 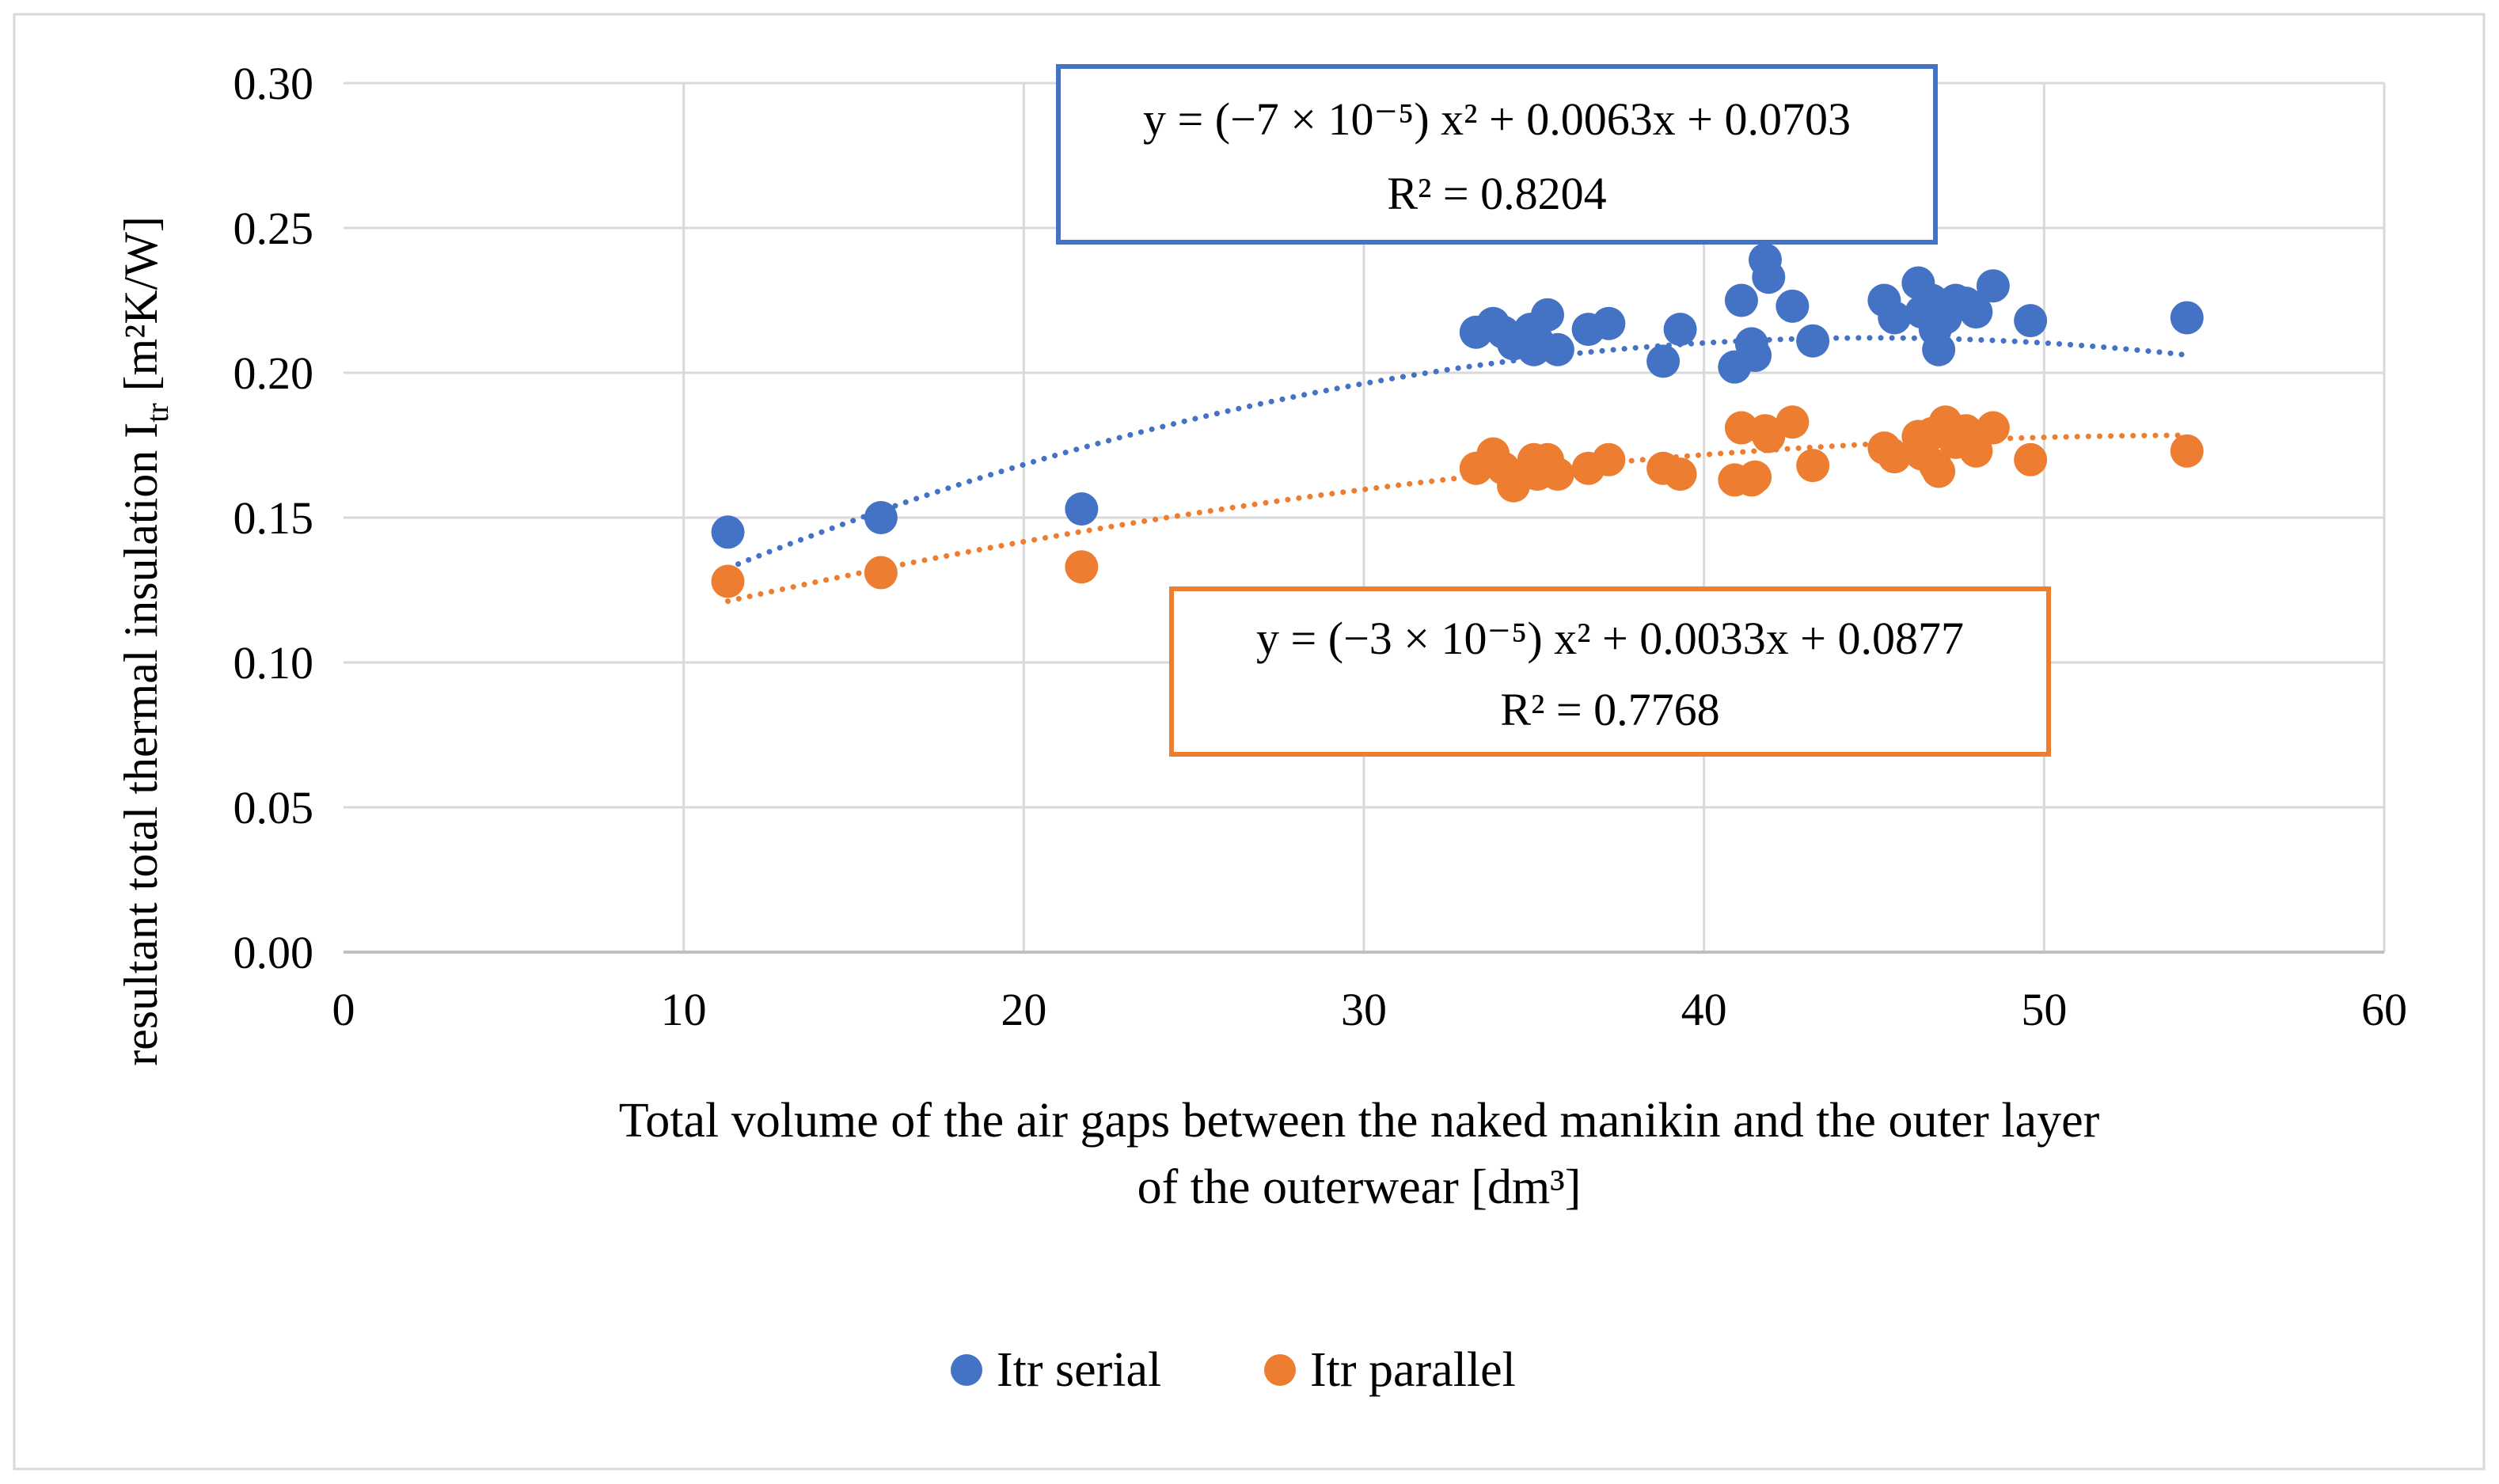 What do you see at coordinates (2384, 1009) in the screenshot?
I see `x-tick-label: 60` at bounding box center [2384, 1009].